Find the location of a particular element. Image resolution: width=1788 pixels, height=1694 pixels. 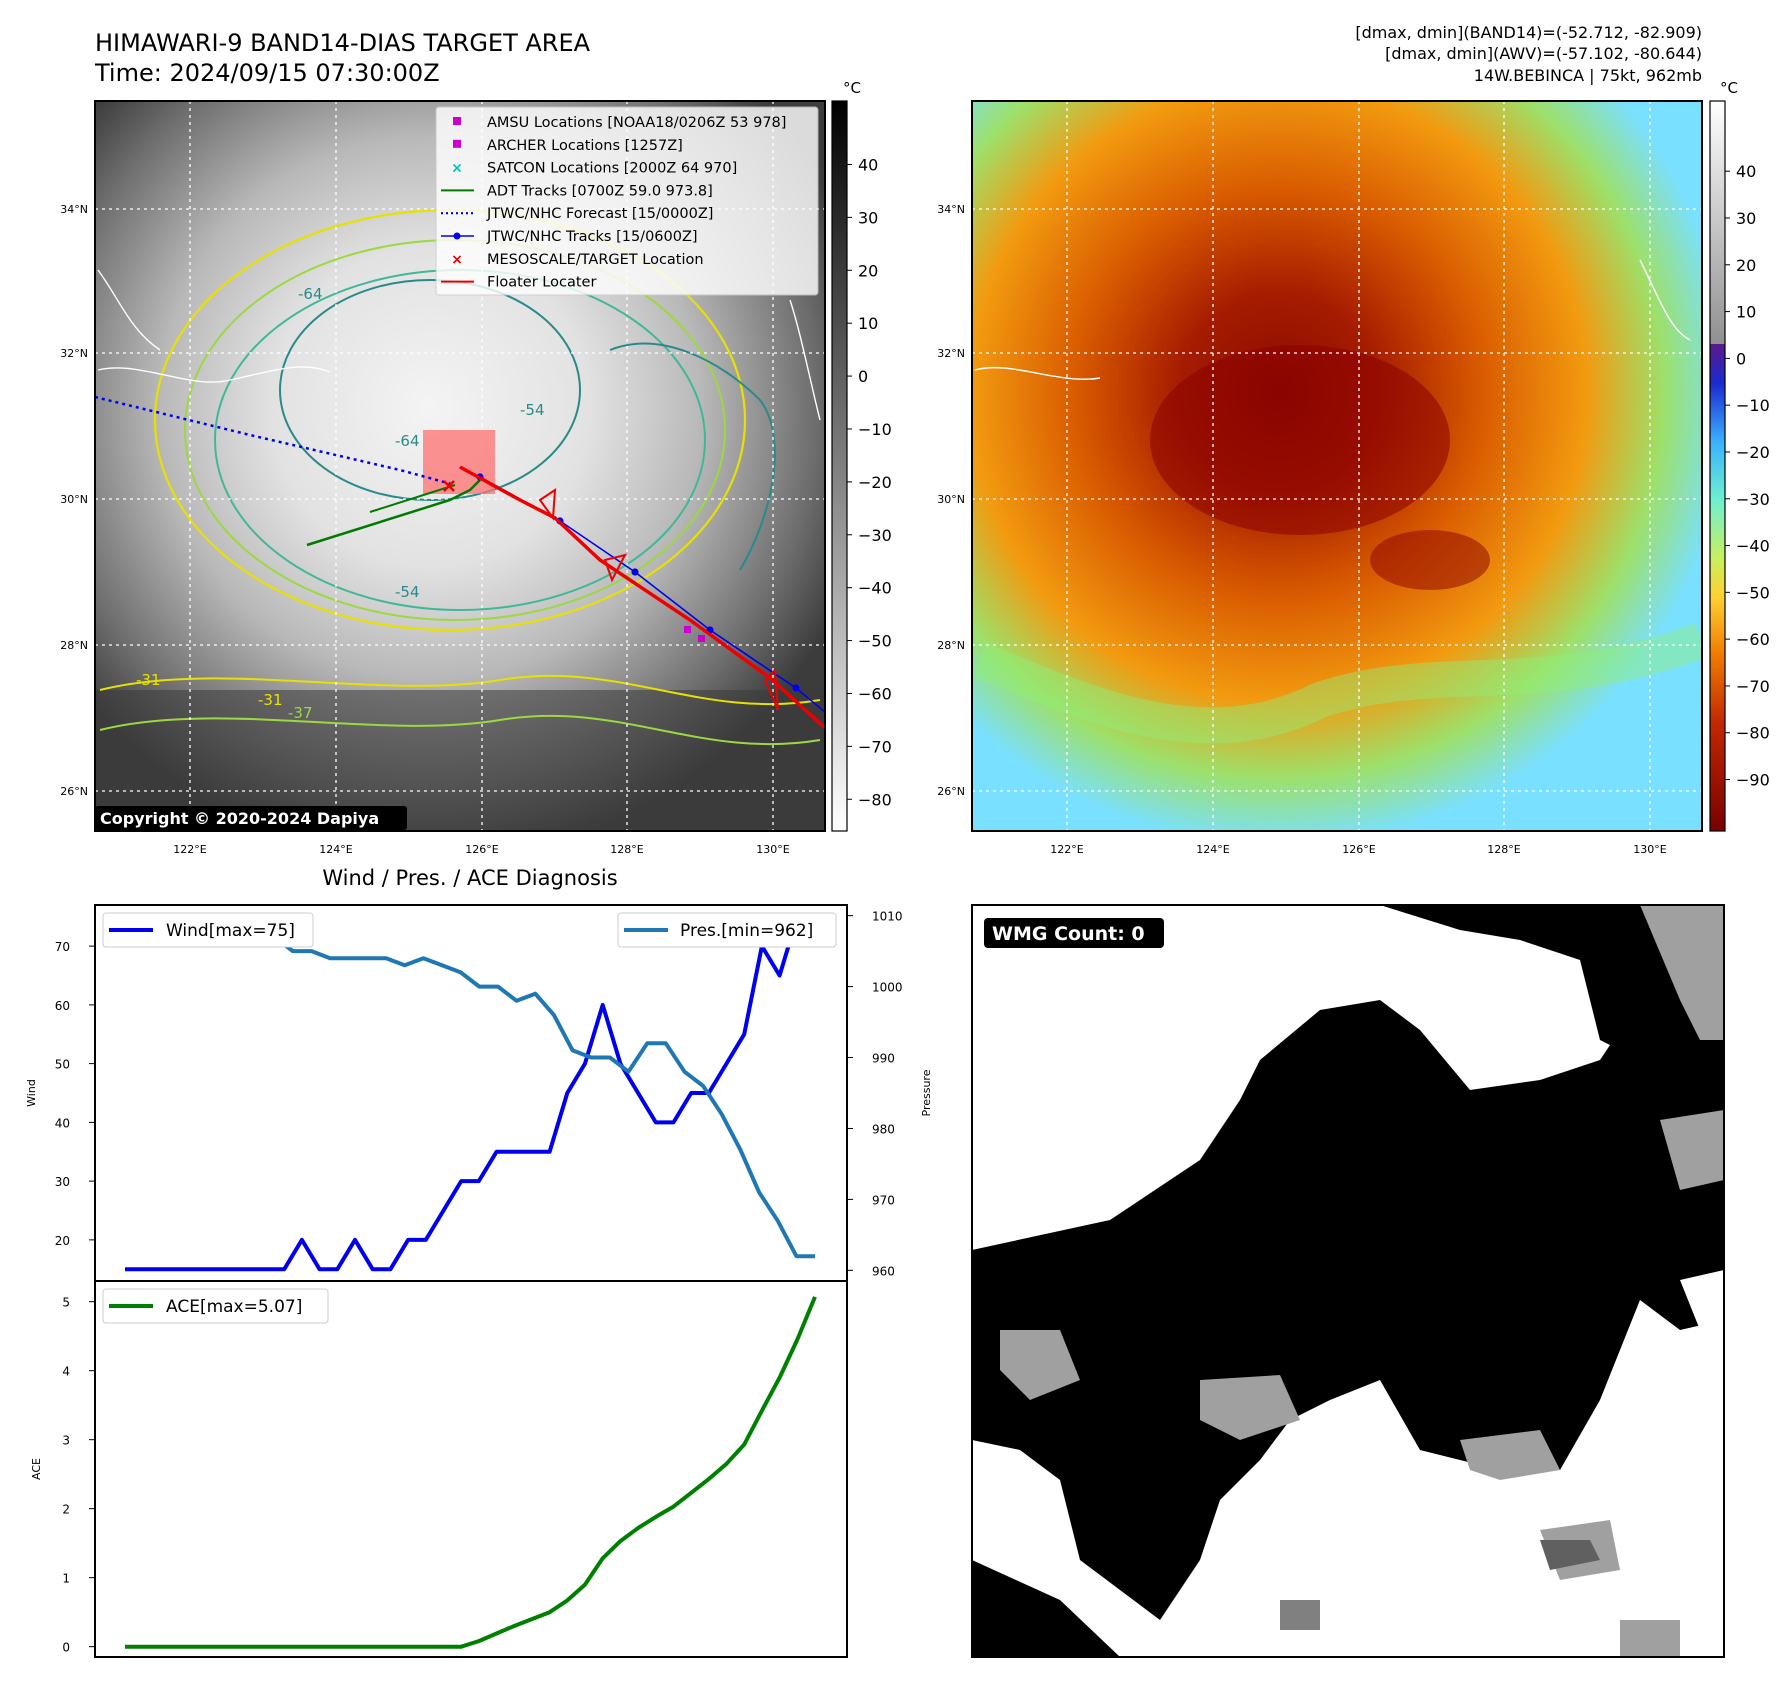

right-lat-label: 34°N is located at coordinates (951, 209).